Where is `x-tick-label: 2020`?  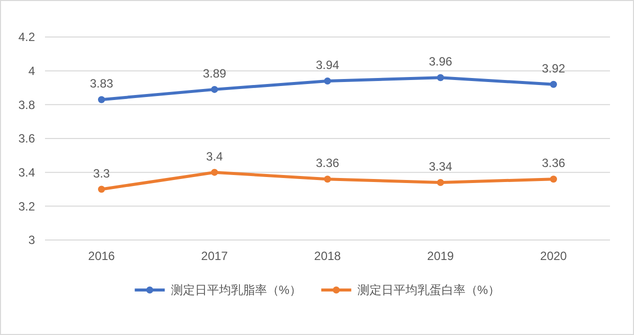
x-tick-label: 2020 is located at coordinates (554, 256).